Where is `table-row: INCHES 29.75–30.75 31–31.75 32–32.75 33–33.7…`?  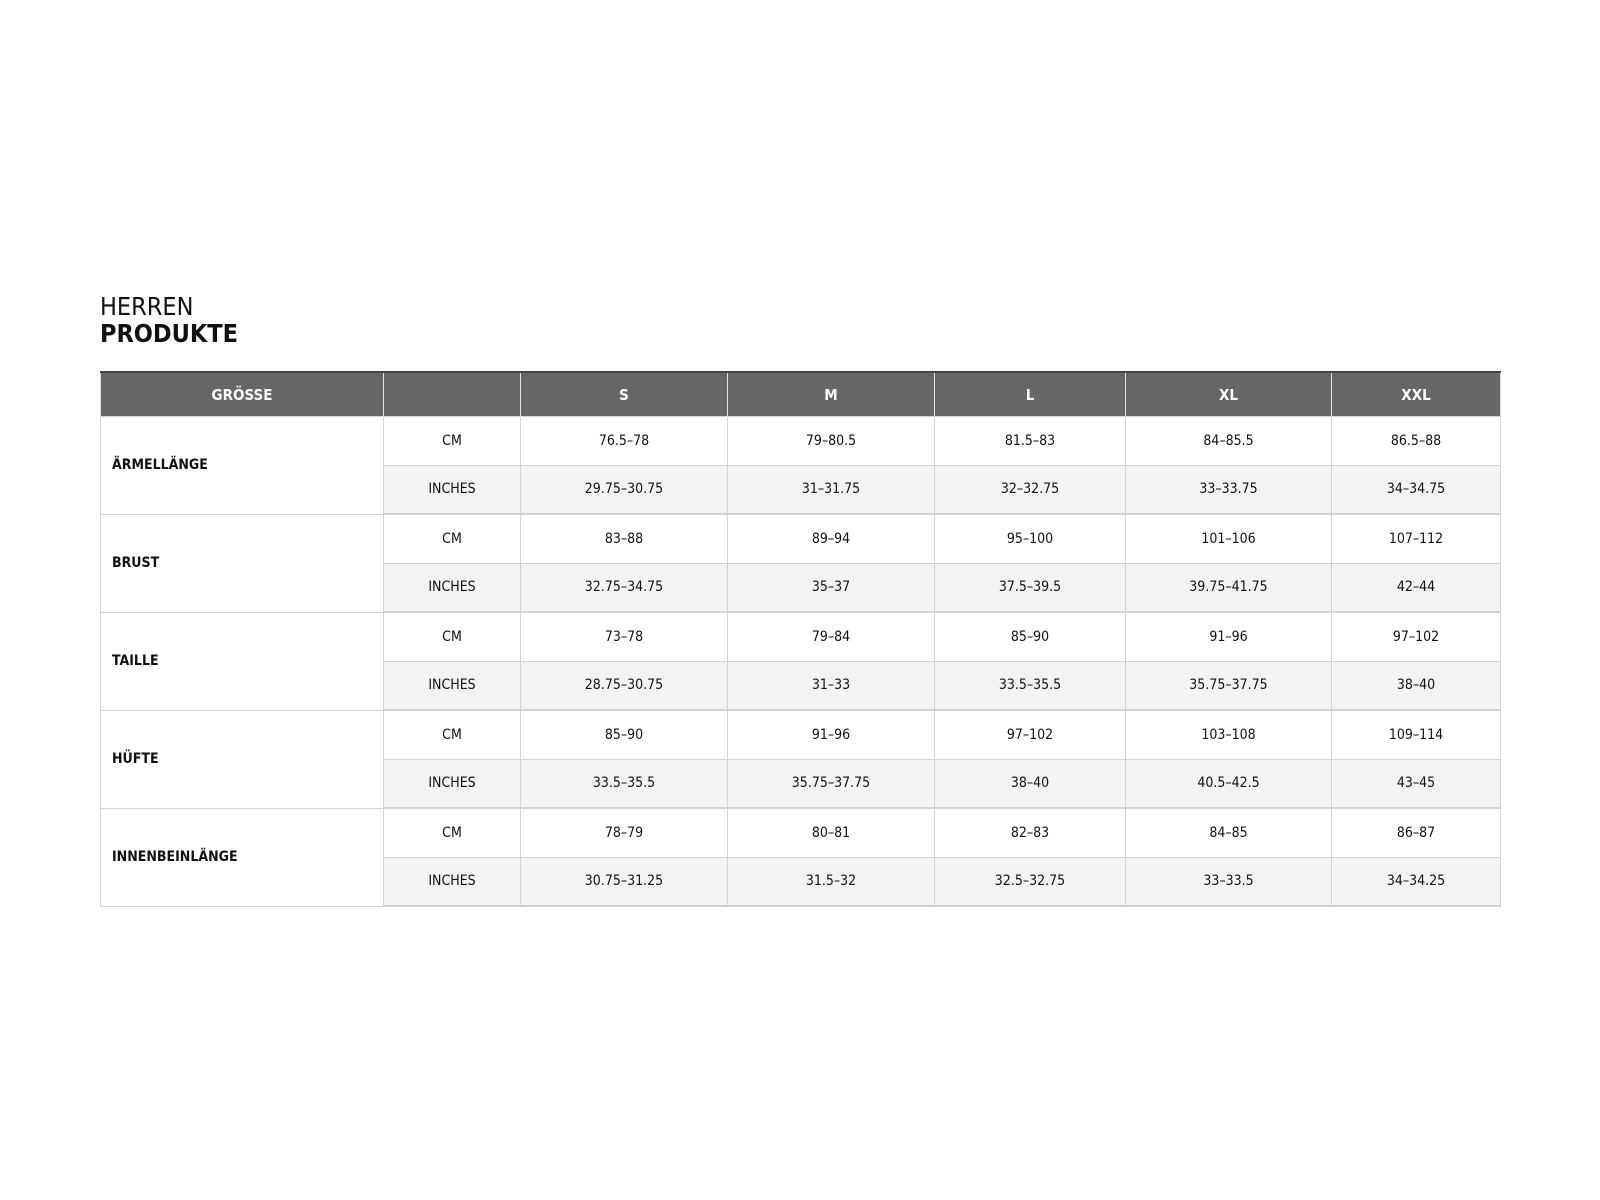 table-row: INCHES 29.75–30.75 31–31.75 32–32.75 33–33.7… is located at coordinates (801, 489).